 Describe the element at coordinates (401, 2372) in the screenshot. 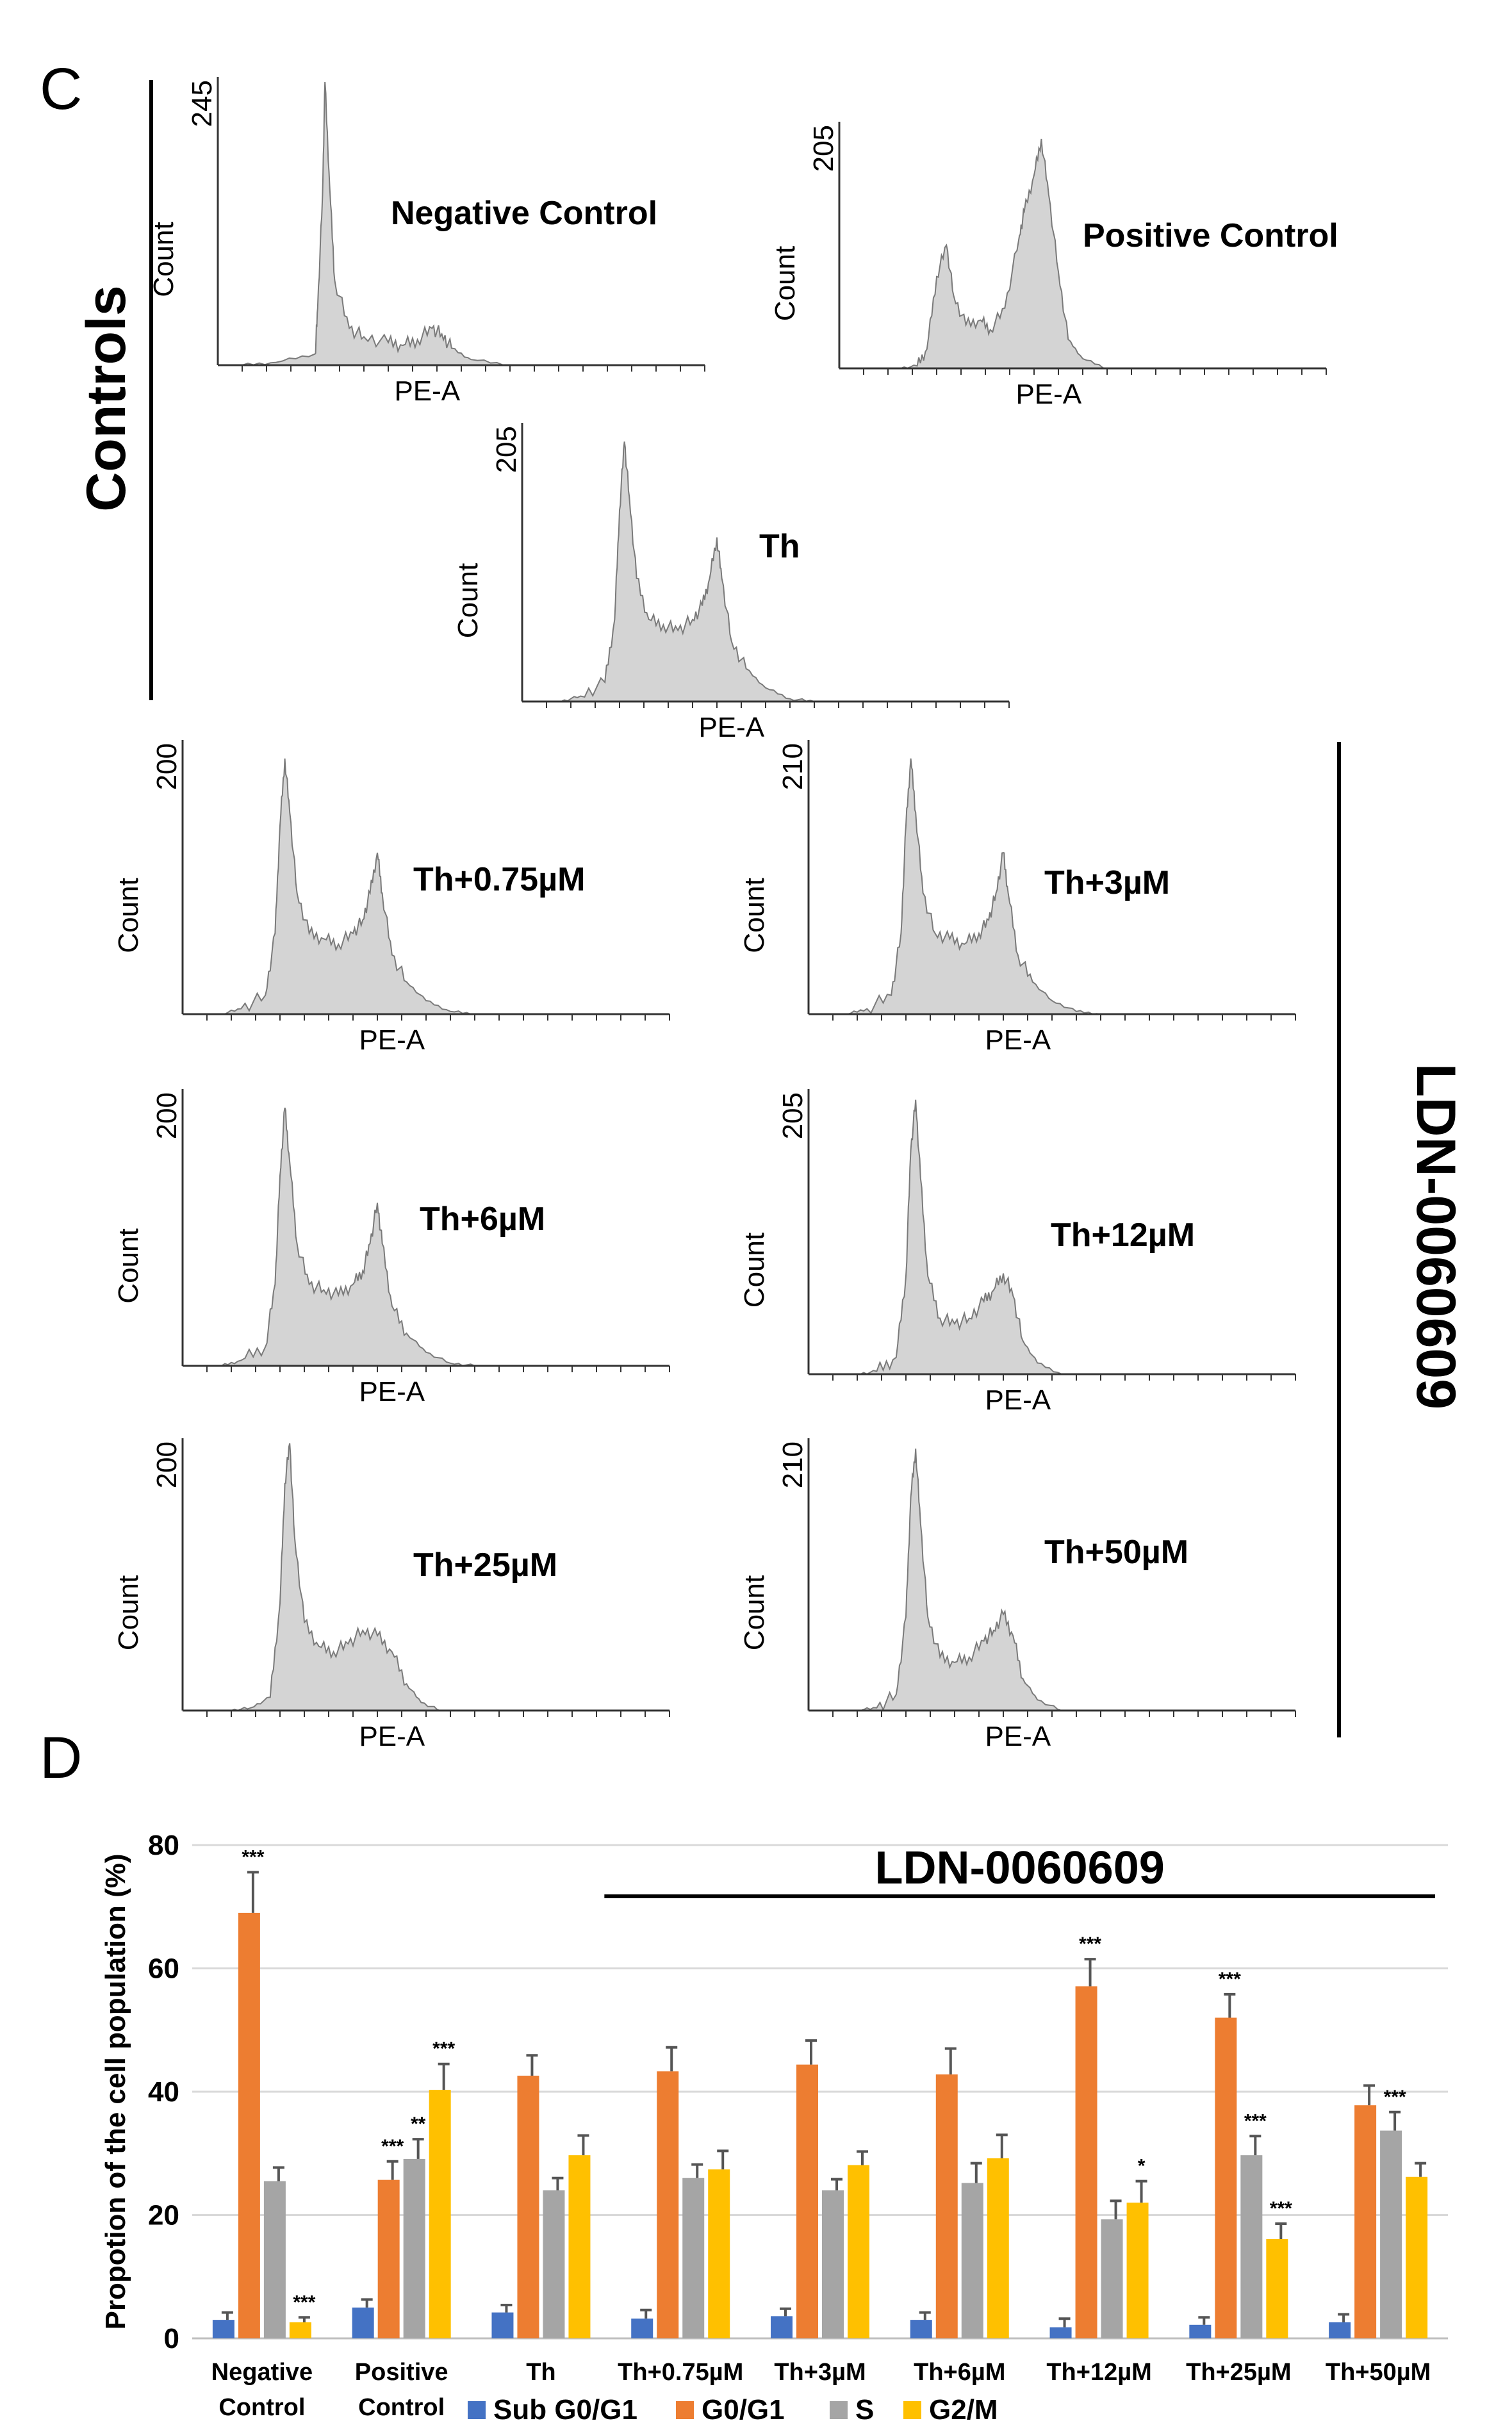

I see `category-label: Positive` at that location.